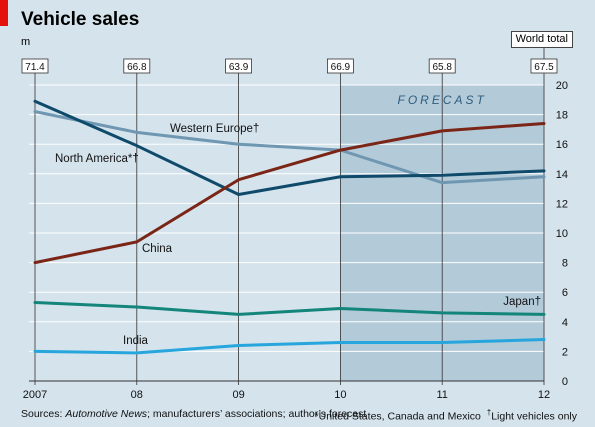  Describe the element at coordinates (397, 416) in the screenshot. I see `footnote-north-america: *United States, Canada and Mexico` at that location.